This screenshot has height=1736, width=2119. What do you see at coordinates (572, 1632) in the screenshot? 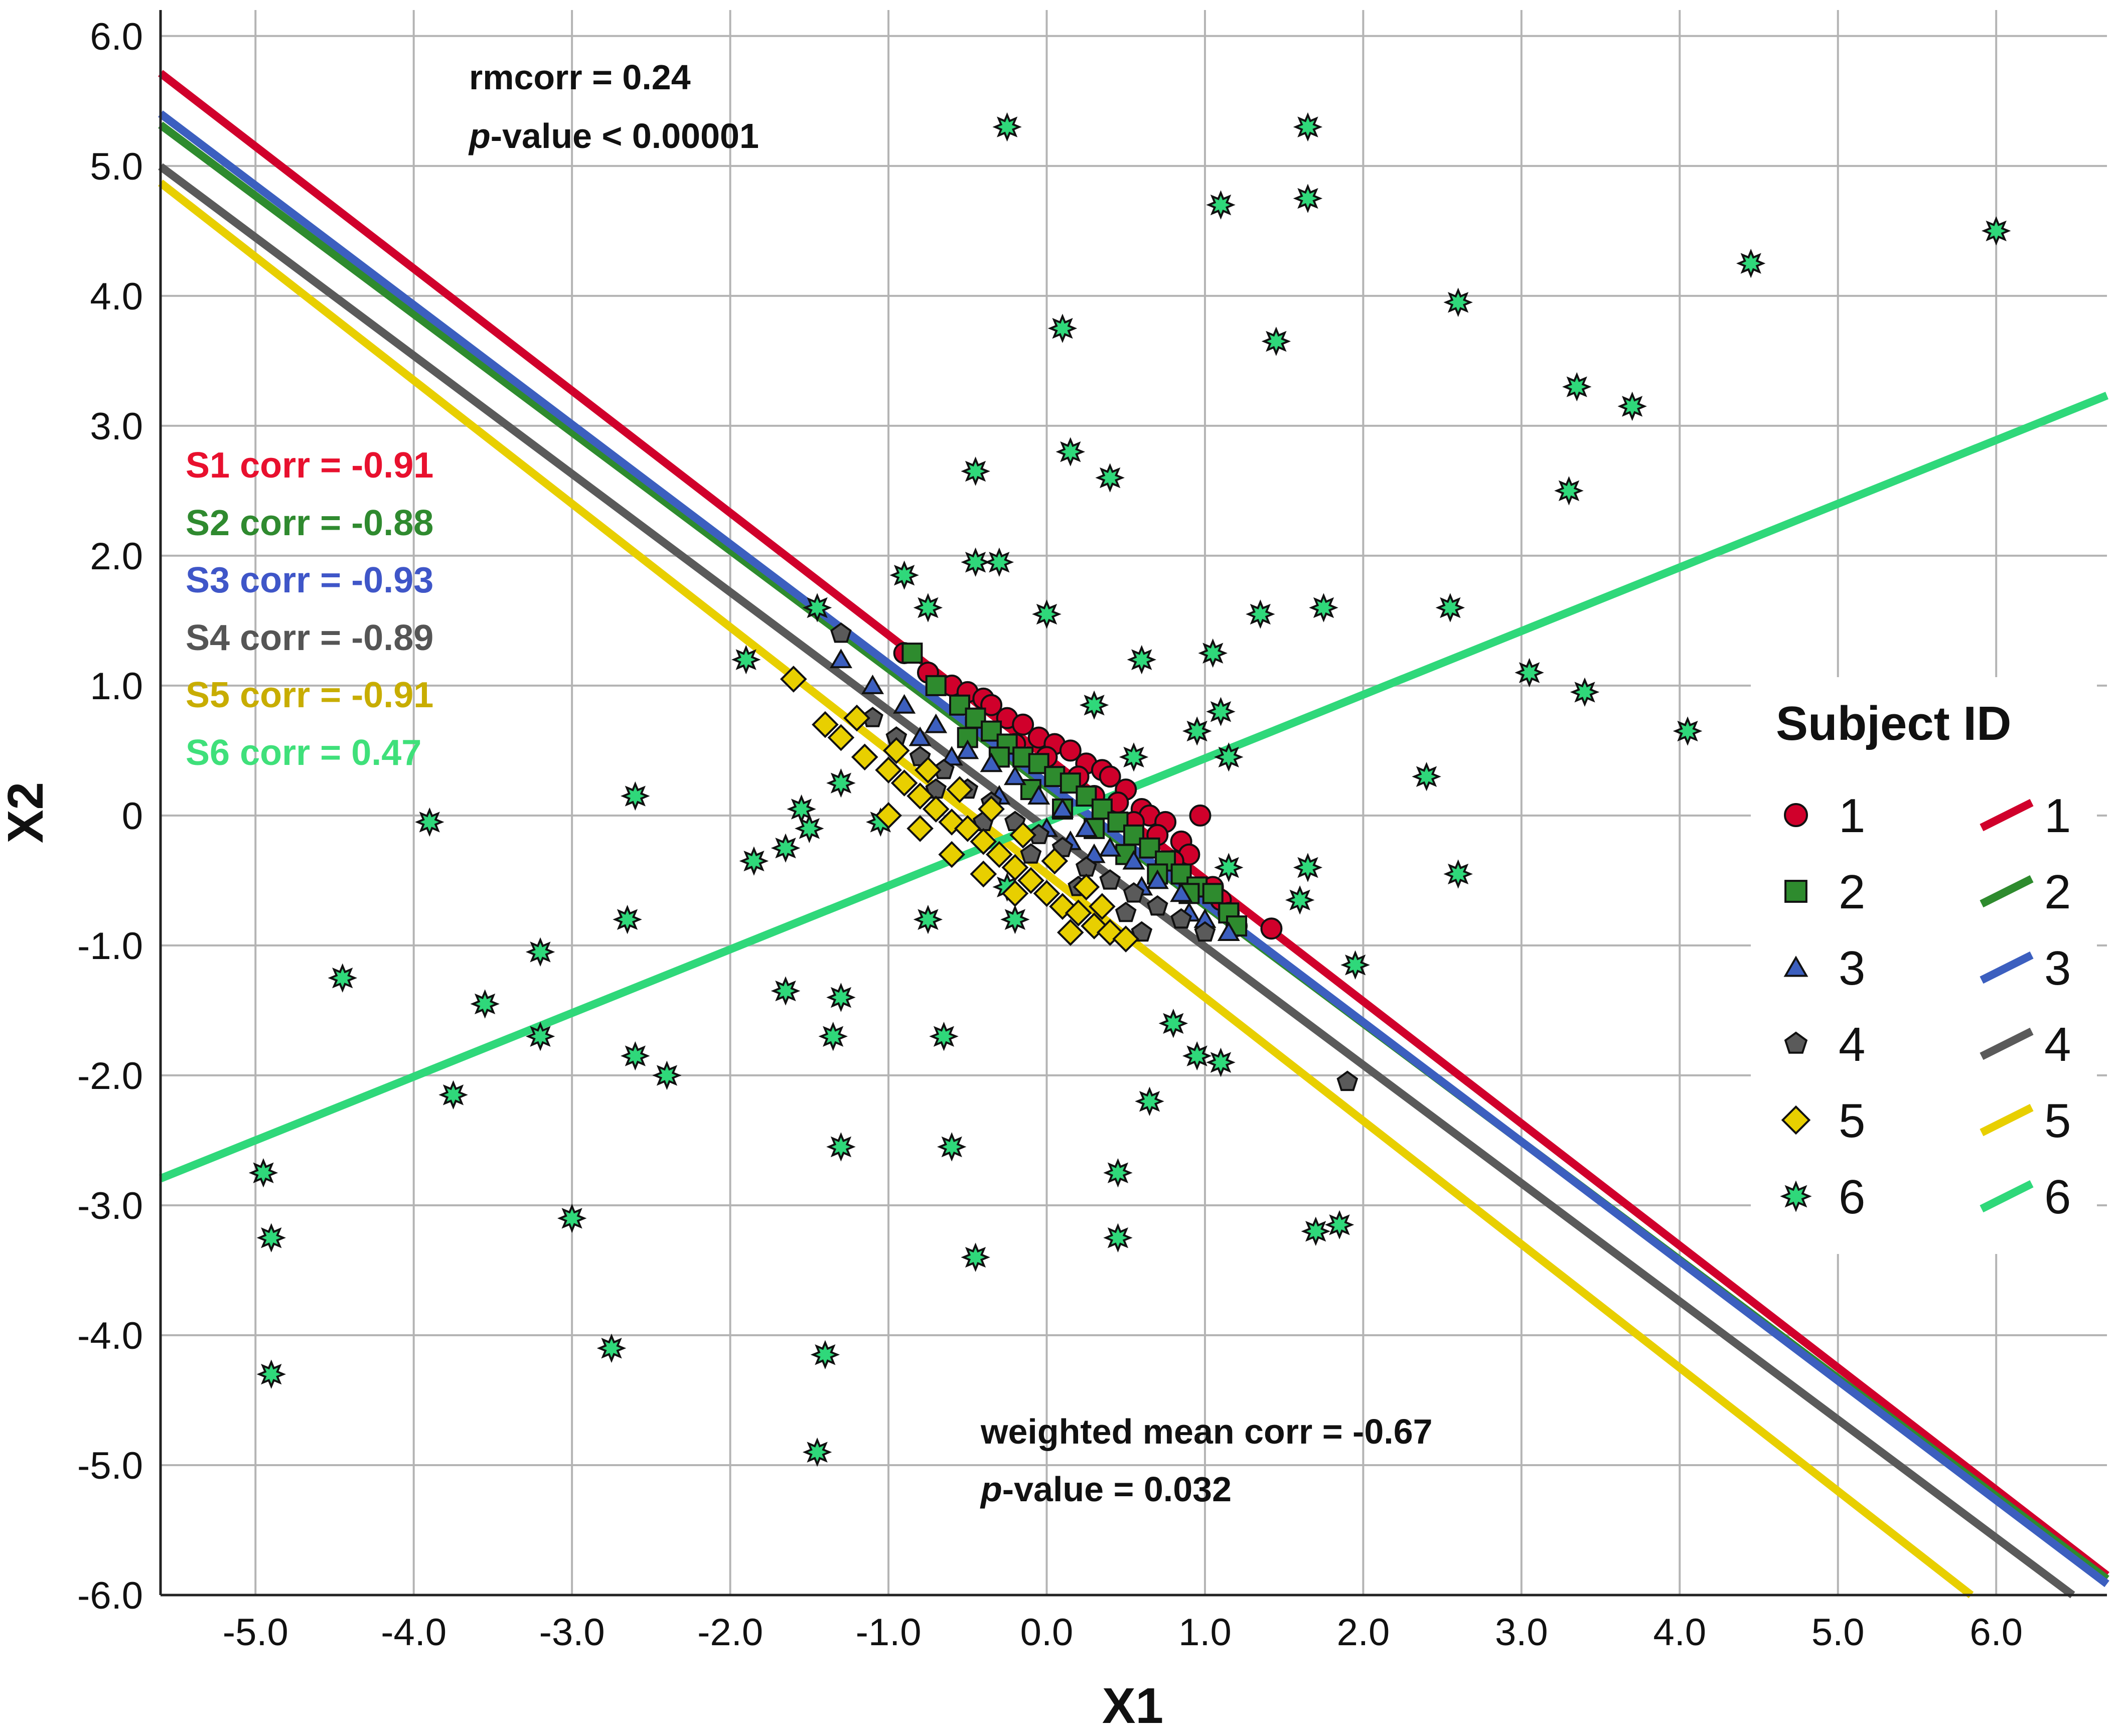
I see `x-tick-label: -3.0` at bounding box center [572, 1632].